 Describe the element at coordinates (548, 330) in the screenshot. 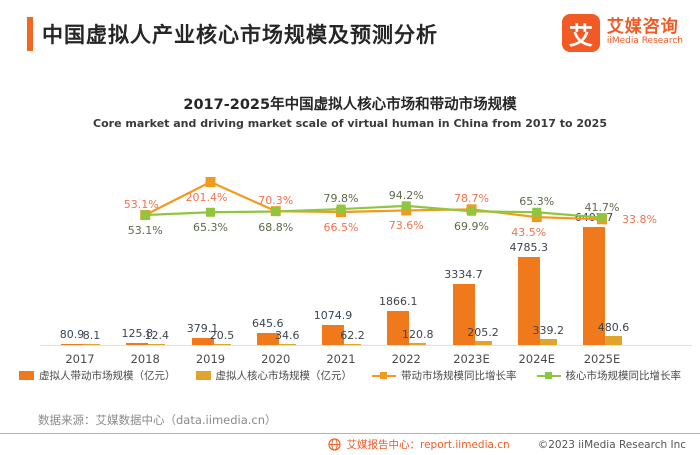

I see `bar-core-value: 339.2` at that location.